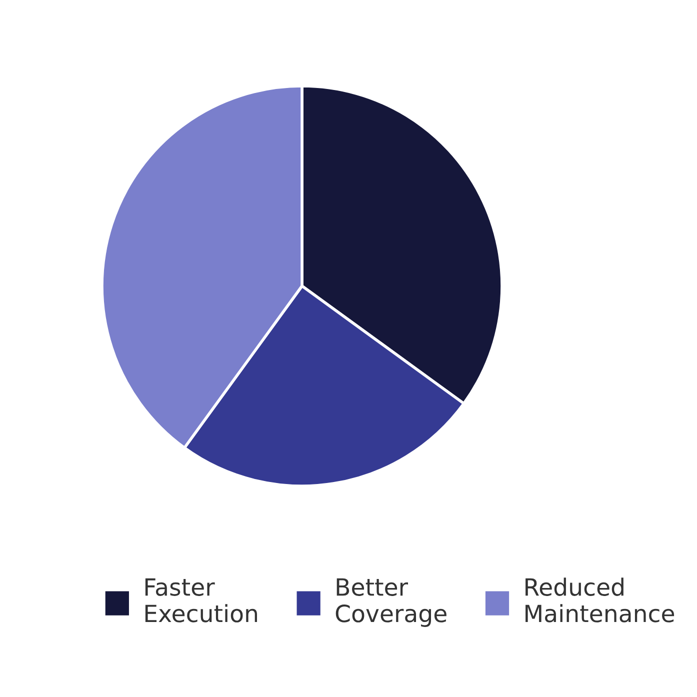  Describe the element at coordinates (391, 602) in the screenshot. I see `legend-label: Better Coverage` at that location.